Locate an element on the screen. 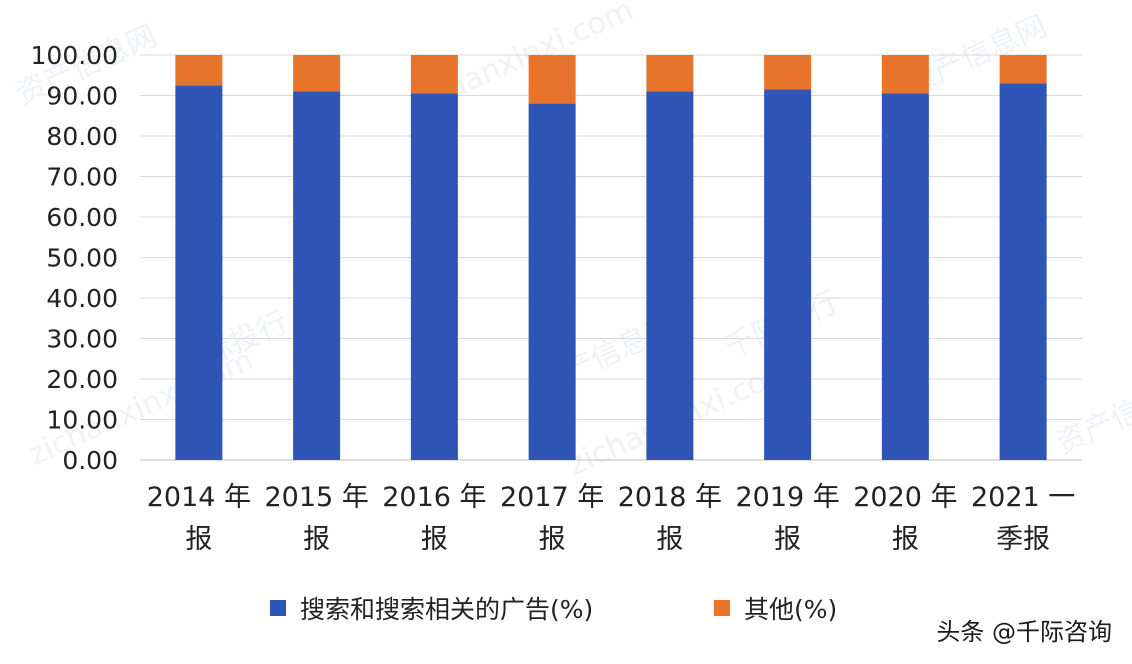 This screenshot has height=664, width=1132. y-tick-label: 40.00 is located at coordinates (82, 298).